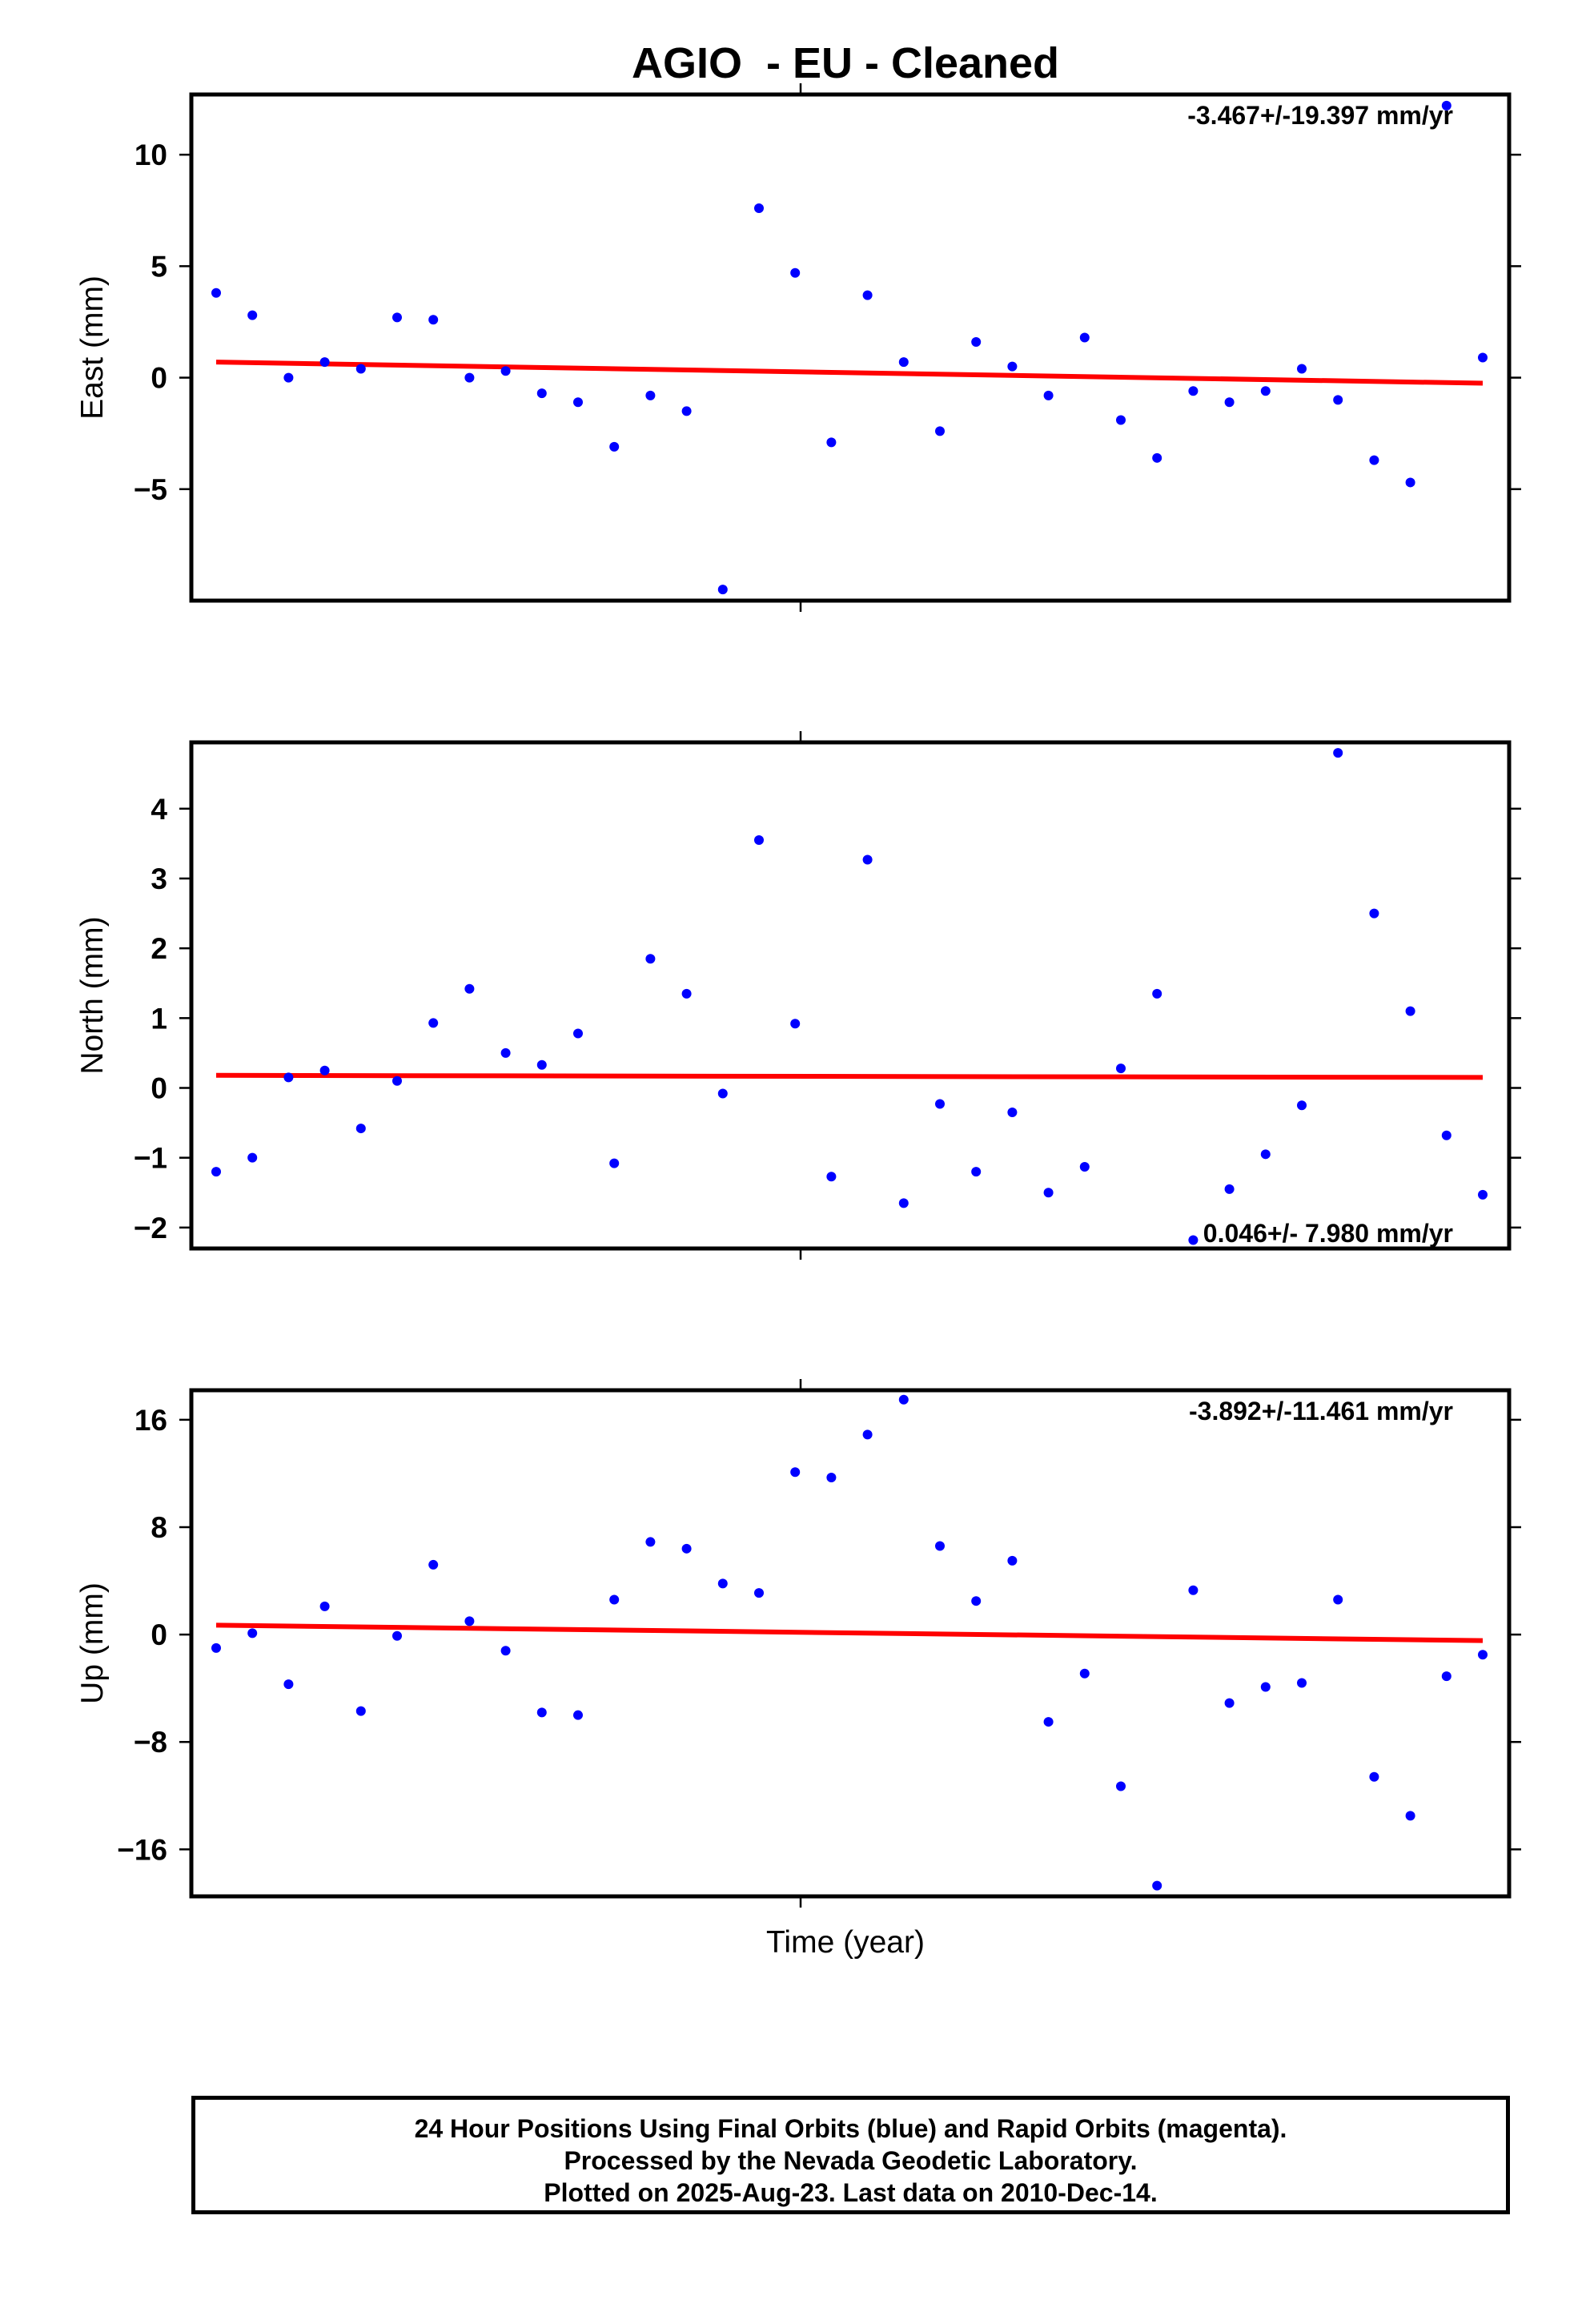  Describe the element at coordinates (142, 1849) in the screenshot. I see `up-ytick-label: −16` at that location.